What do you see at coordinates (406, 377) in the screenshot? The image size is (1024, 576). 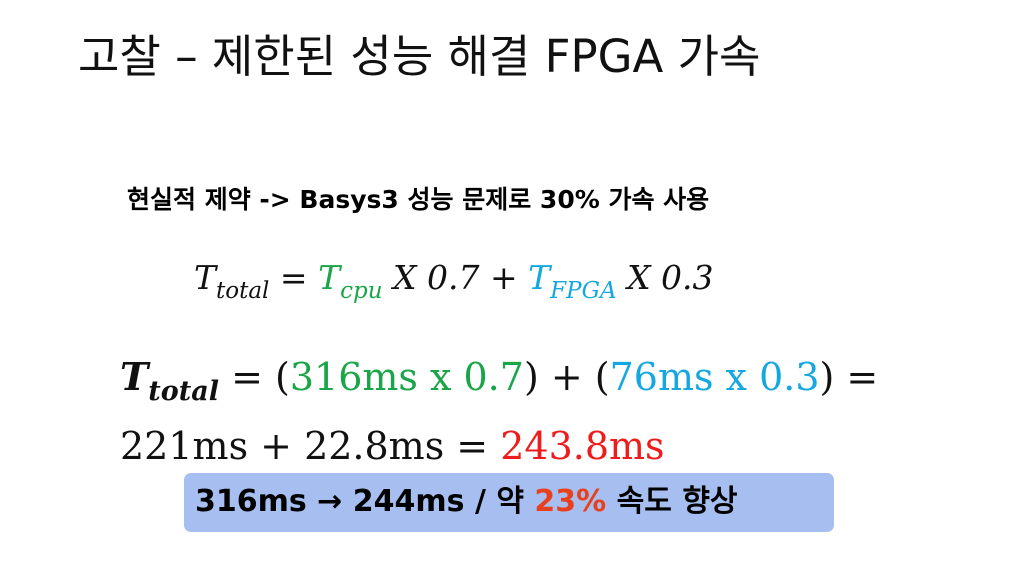 I see `formula2-cpu-part: 316ms x 0.7` at bounding box center [406, 377].